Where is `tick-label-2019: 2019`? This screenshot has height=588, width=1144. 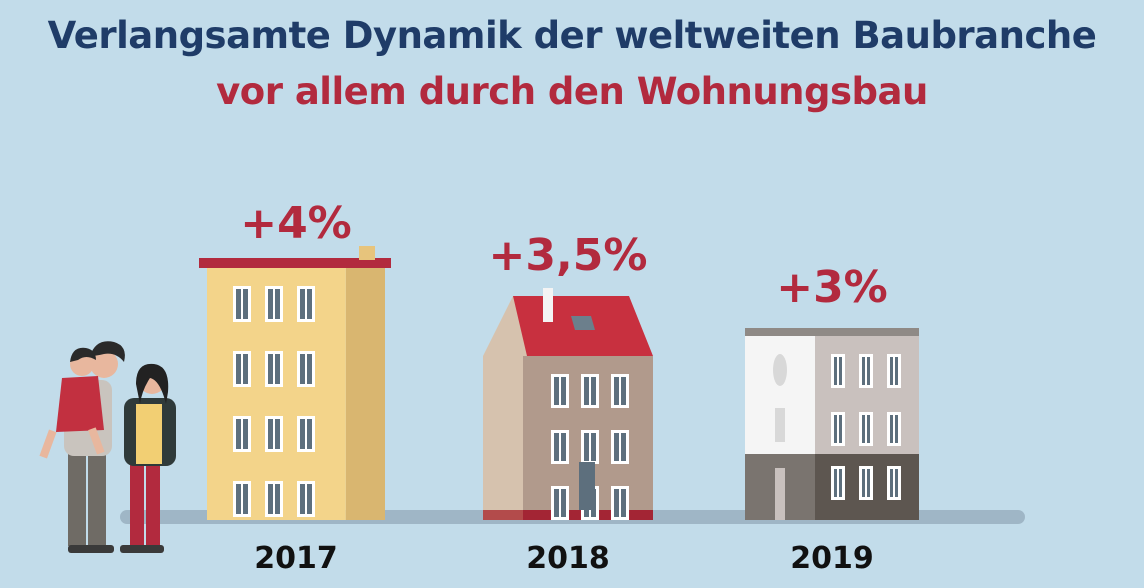
tick-label-2019: 2019 is located at coordinates (832, 558).